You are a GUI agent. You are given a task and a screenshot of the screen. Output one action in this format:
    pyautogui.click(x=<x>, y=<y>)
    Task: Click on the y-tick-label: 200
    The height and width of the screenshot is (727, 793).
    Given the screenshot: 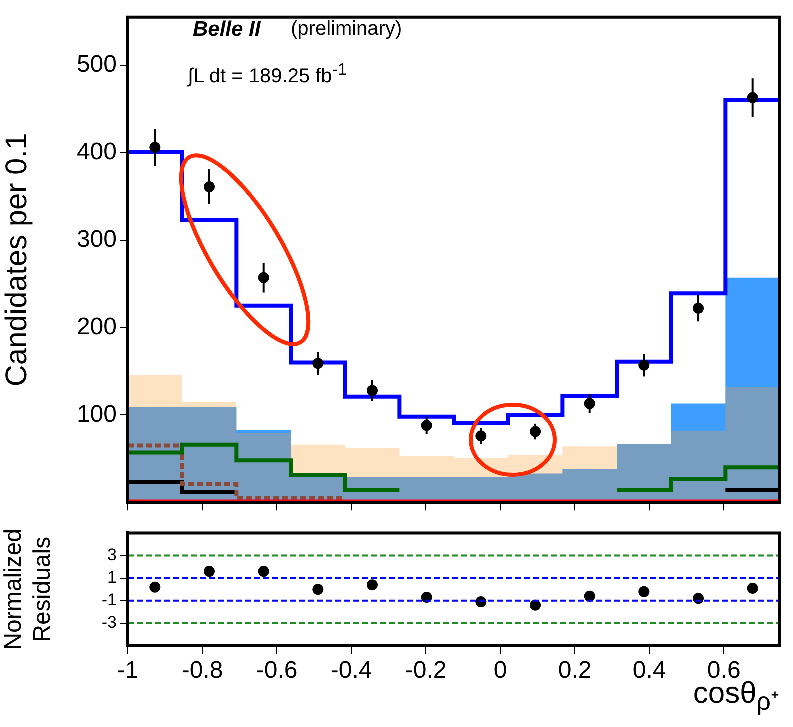 What is the action you would take?
    pyautogui.click(x=96, y=326)
    